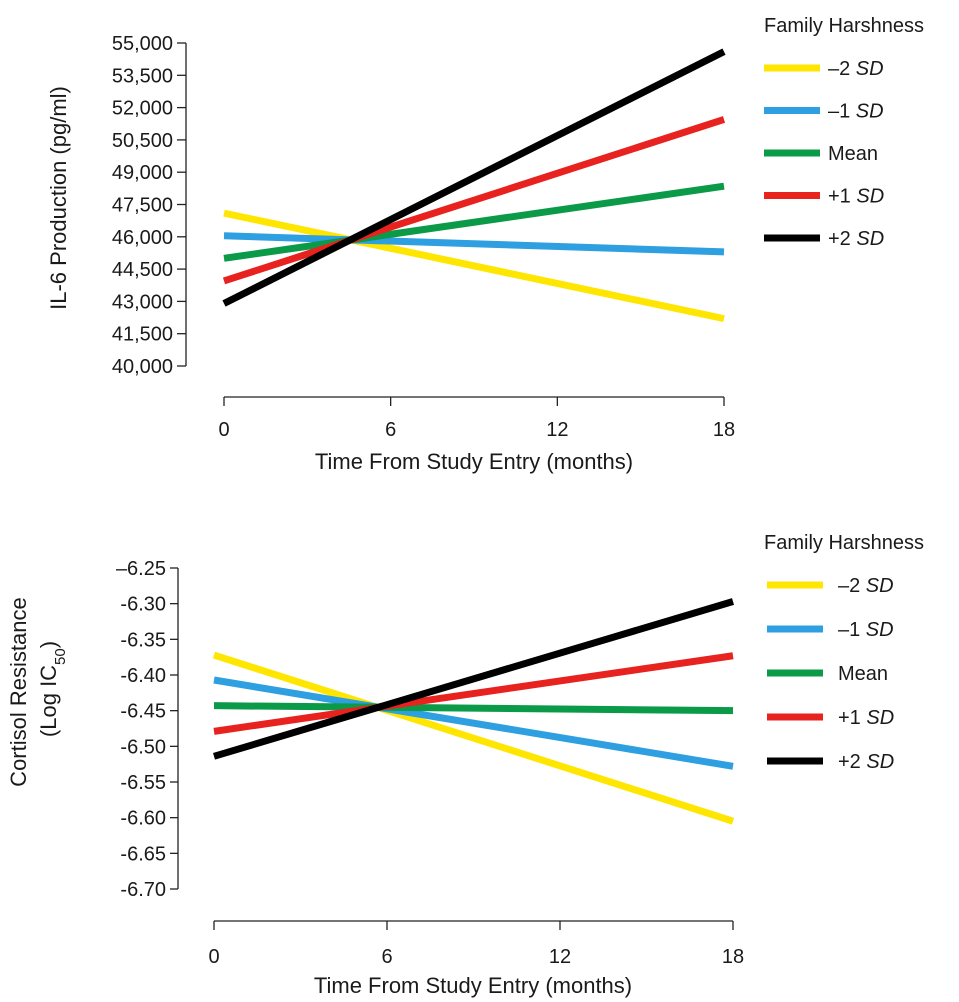 The height and width of the screenshot is (1002, 959). Describe the element at coordinates (143, 854) in the screenshot. I see `y-tick-label: -6.65` at that location.